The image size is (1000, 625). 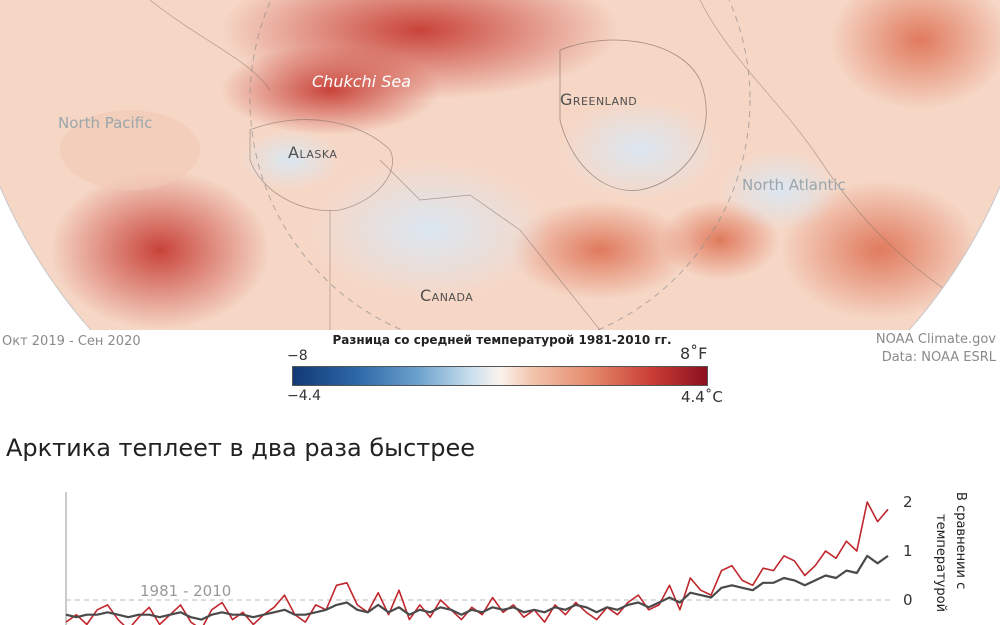 What do you see at coordinates (447, 295) in the screenshot?
I see `label-canada: Canada` at bounding box center [447, 295].